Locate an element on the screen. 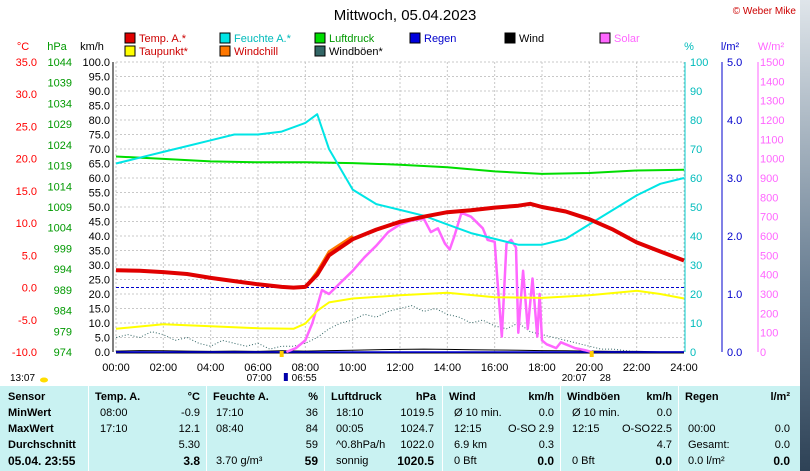 This screenshot has height=471, width=810. stat-cell-press-val: 1022.0 is located at coordinates (417, 445).